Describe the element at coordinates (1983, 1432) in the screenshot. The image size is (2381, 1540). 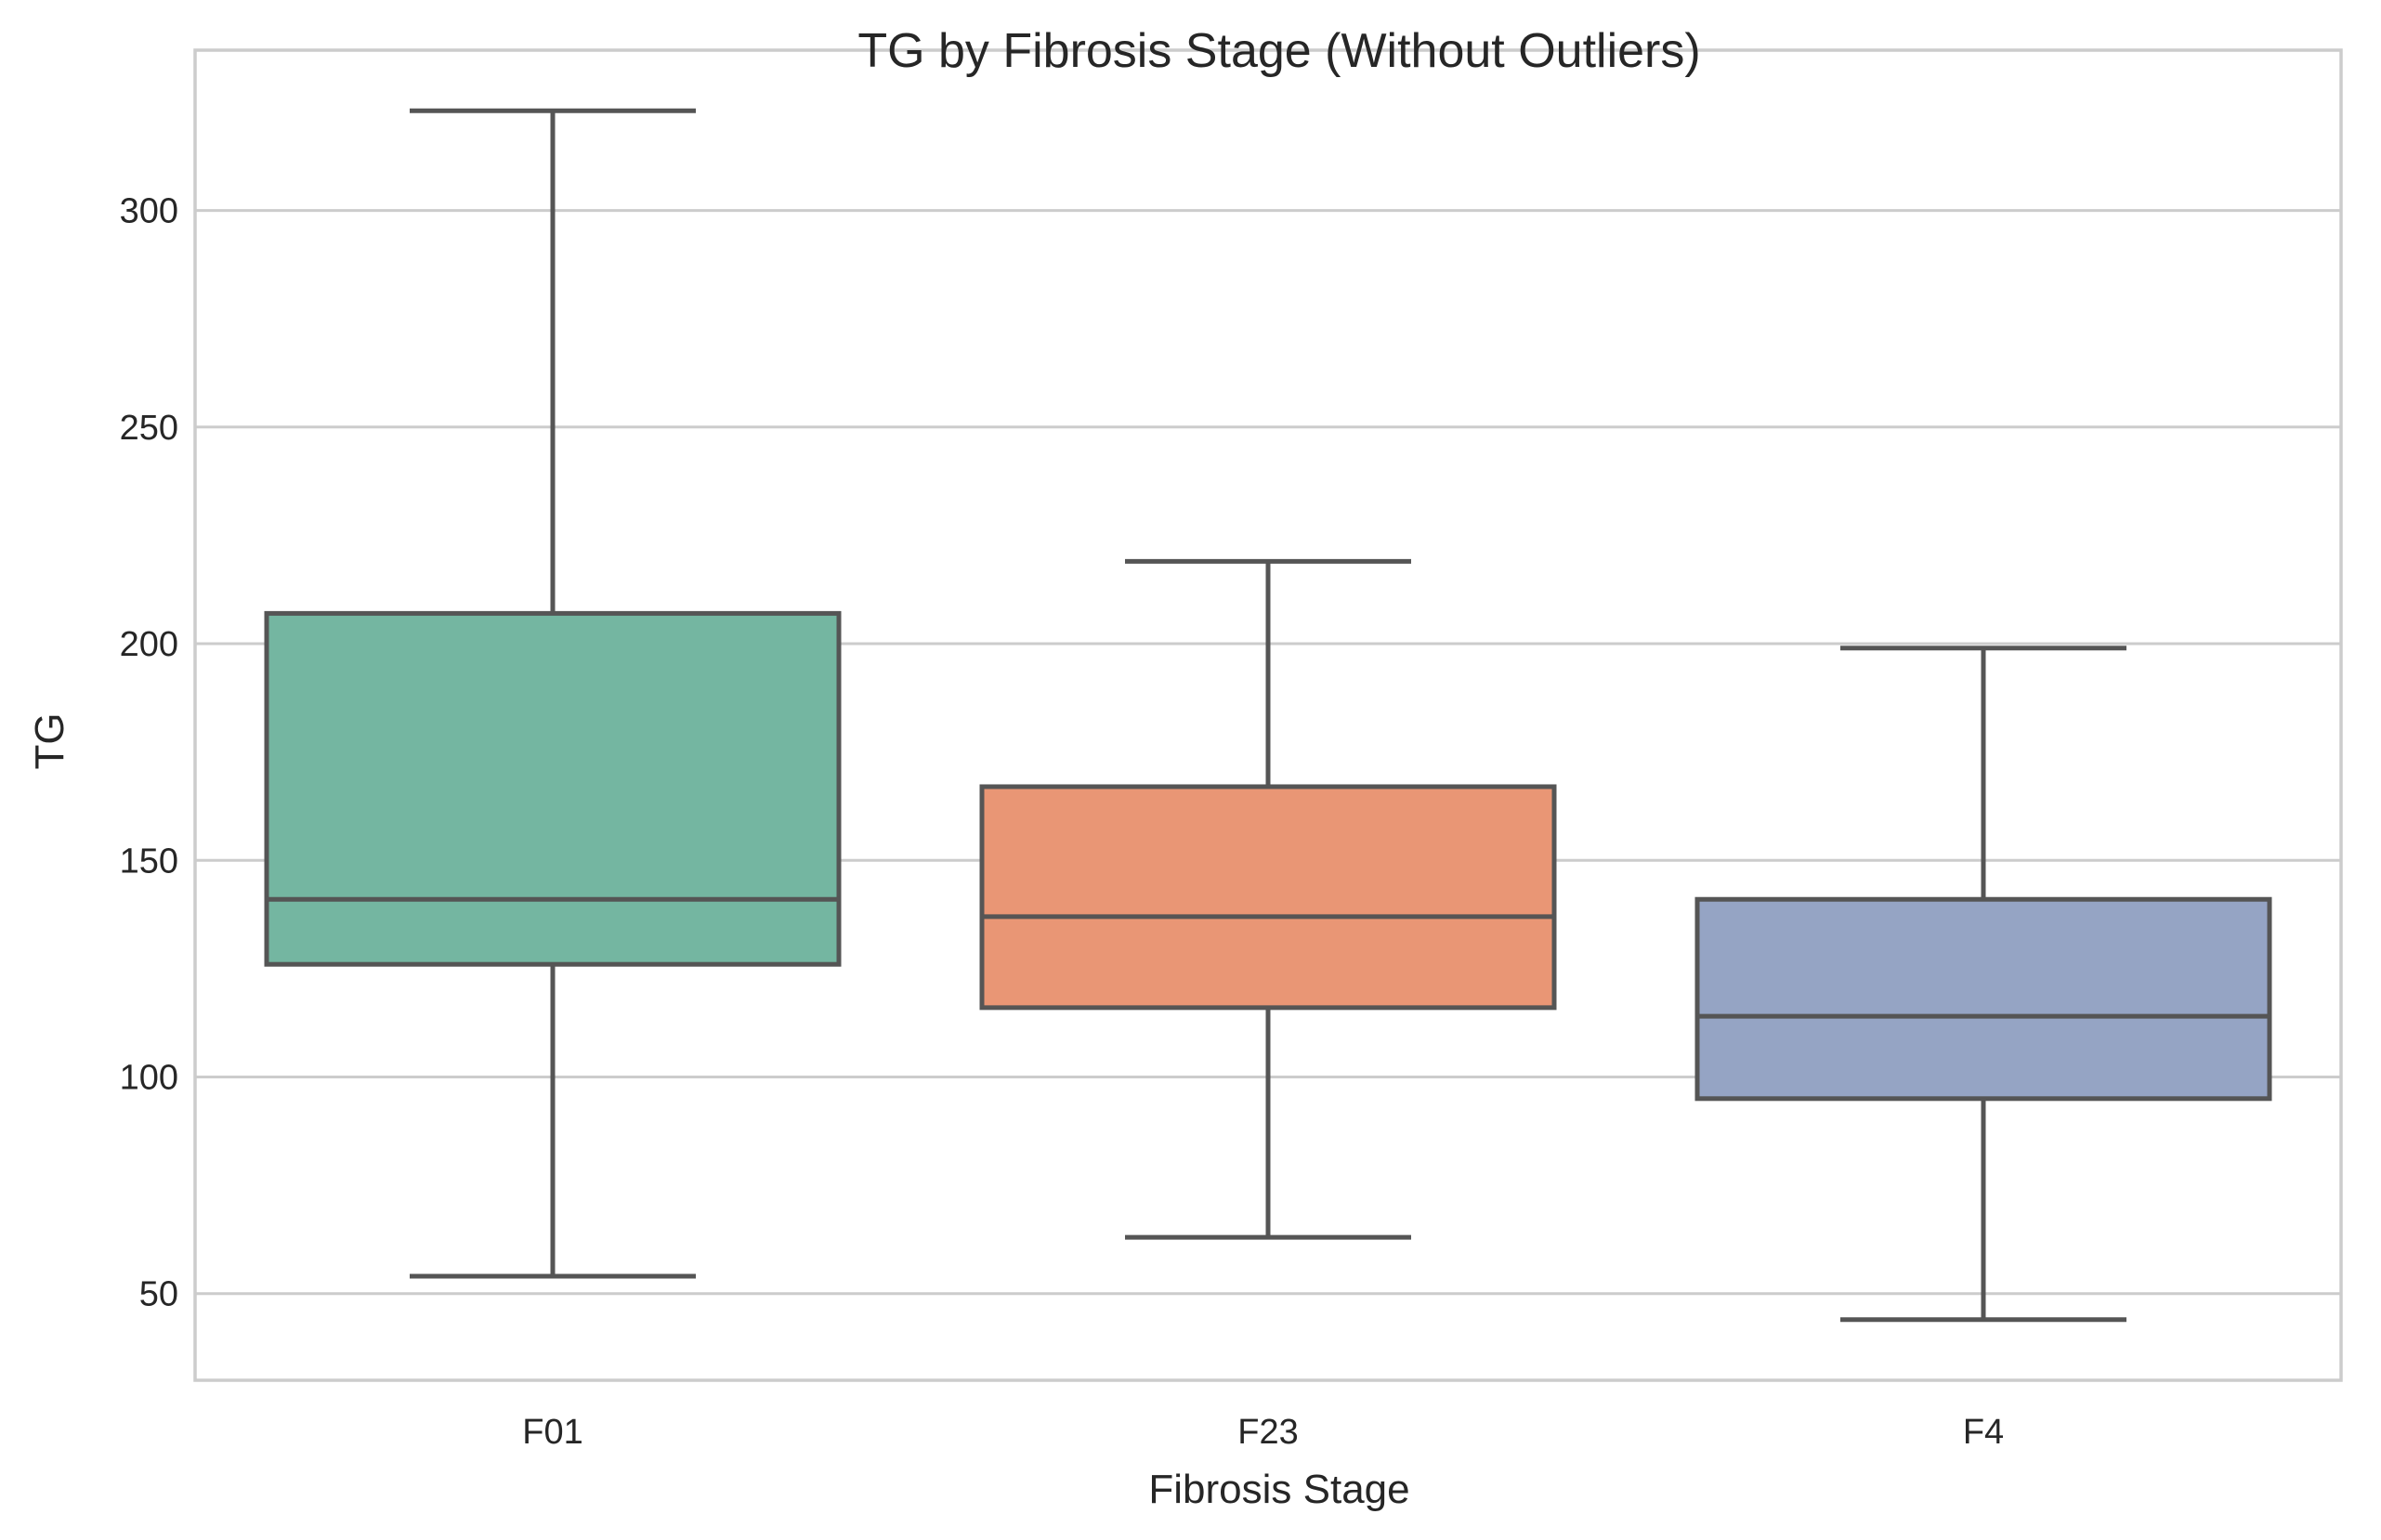
I see `x-tick-label: F4` at that location.